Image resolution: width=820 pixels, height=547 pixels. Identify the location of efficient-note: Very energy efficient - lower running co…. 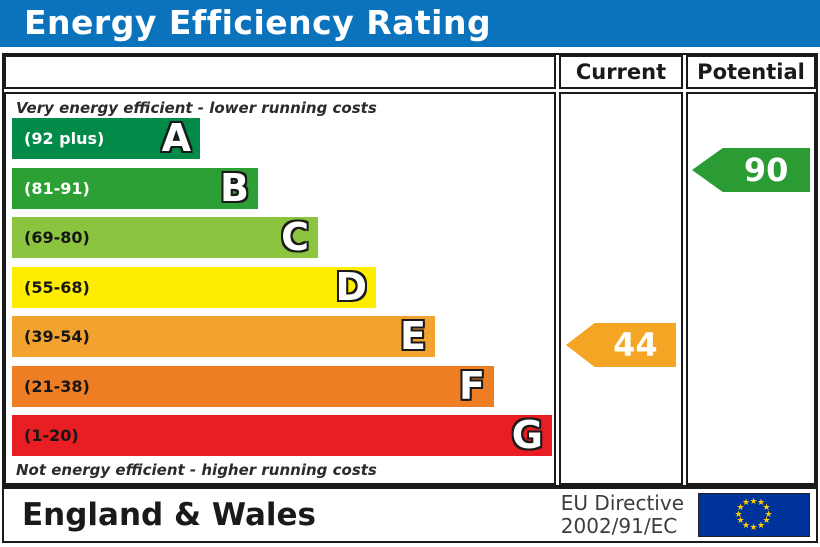
(196, 108).